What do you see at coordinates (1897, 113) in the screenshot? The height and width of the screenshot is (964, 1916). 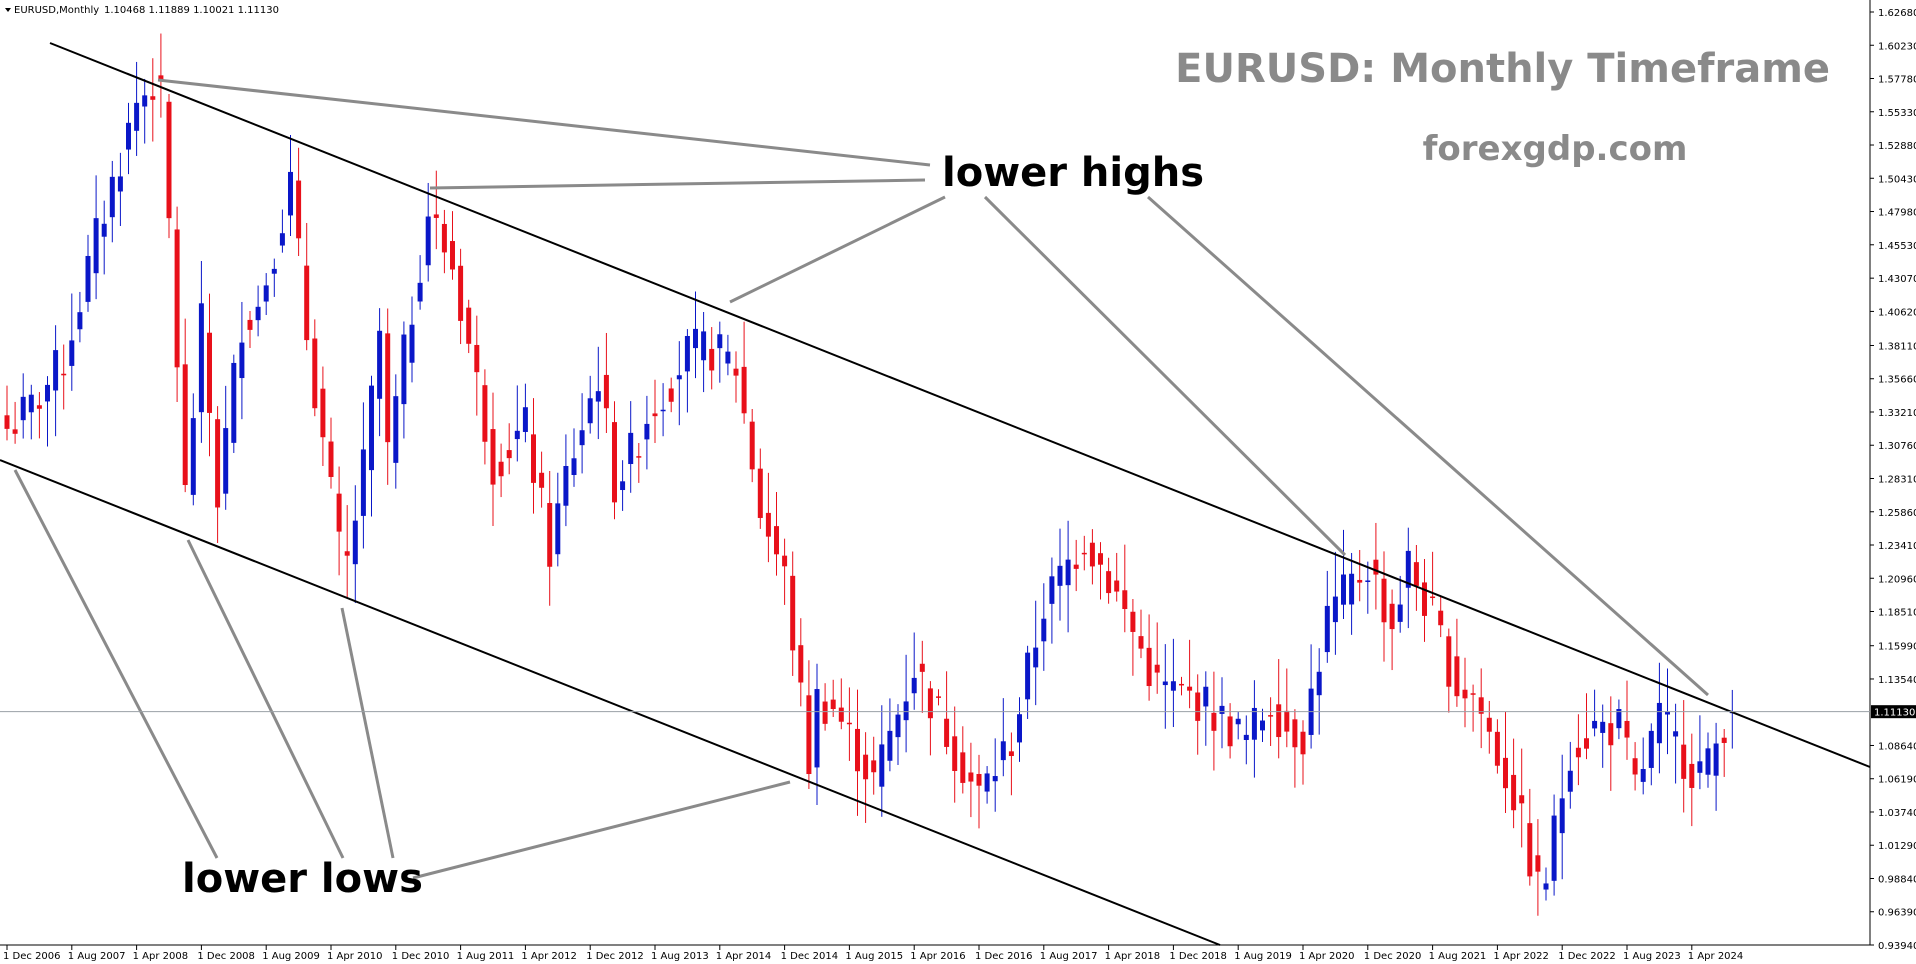 I see `price-tick-label: 1.55330` at bounding box center [1897, 113].